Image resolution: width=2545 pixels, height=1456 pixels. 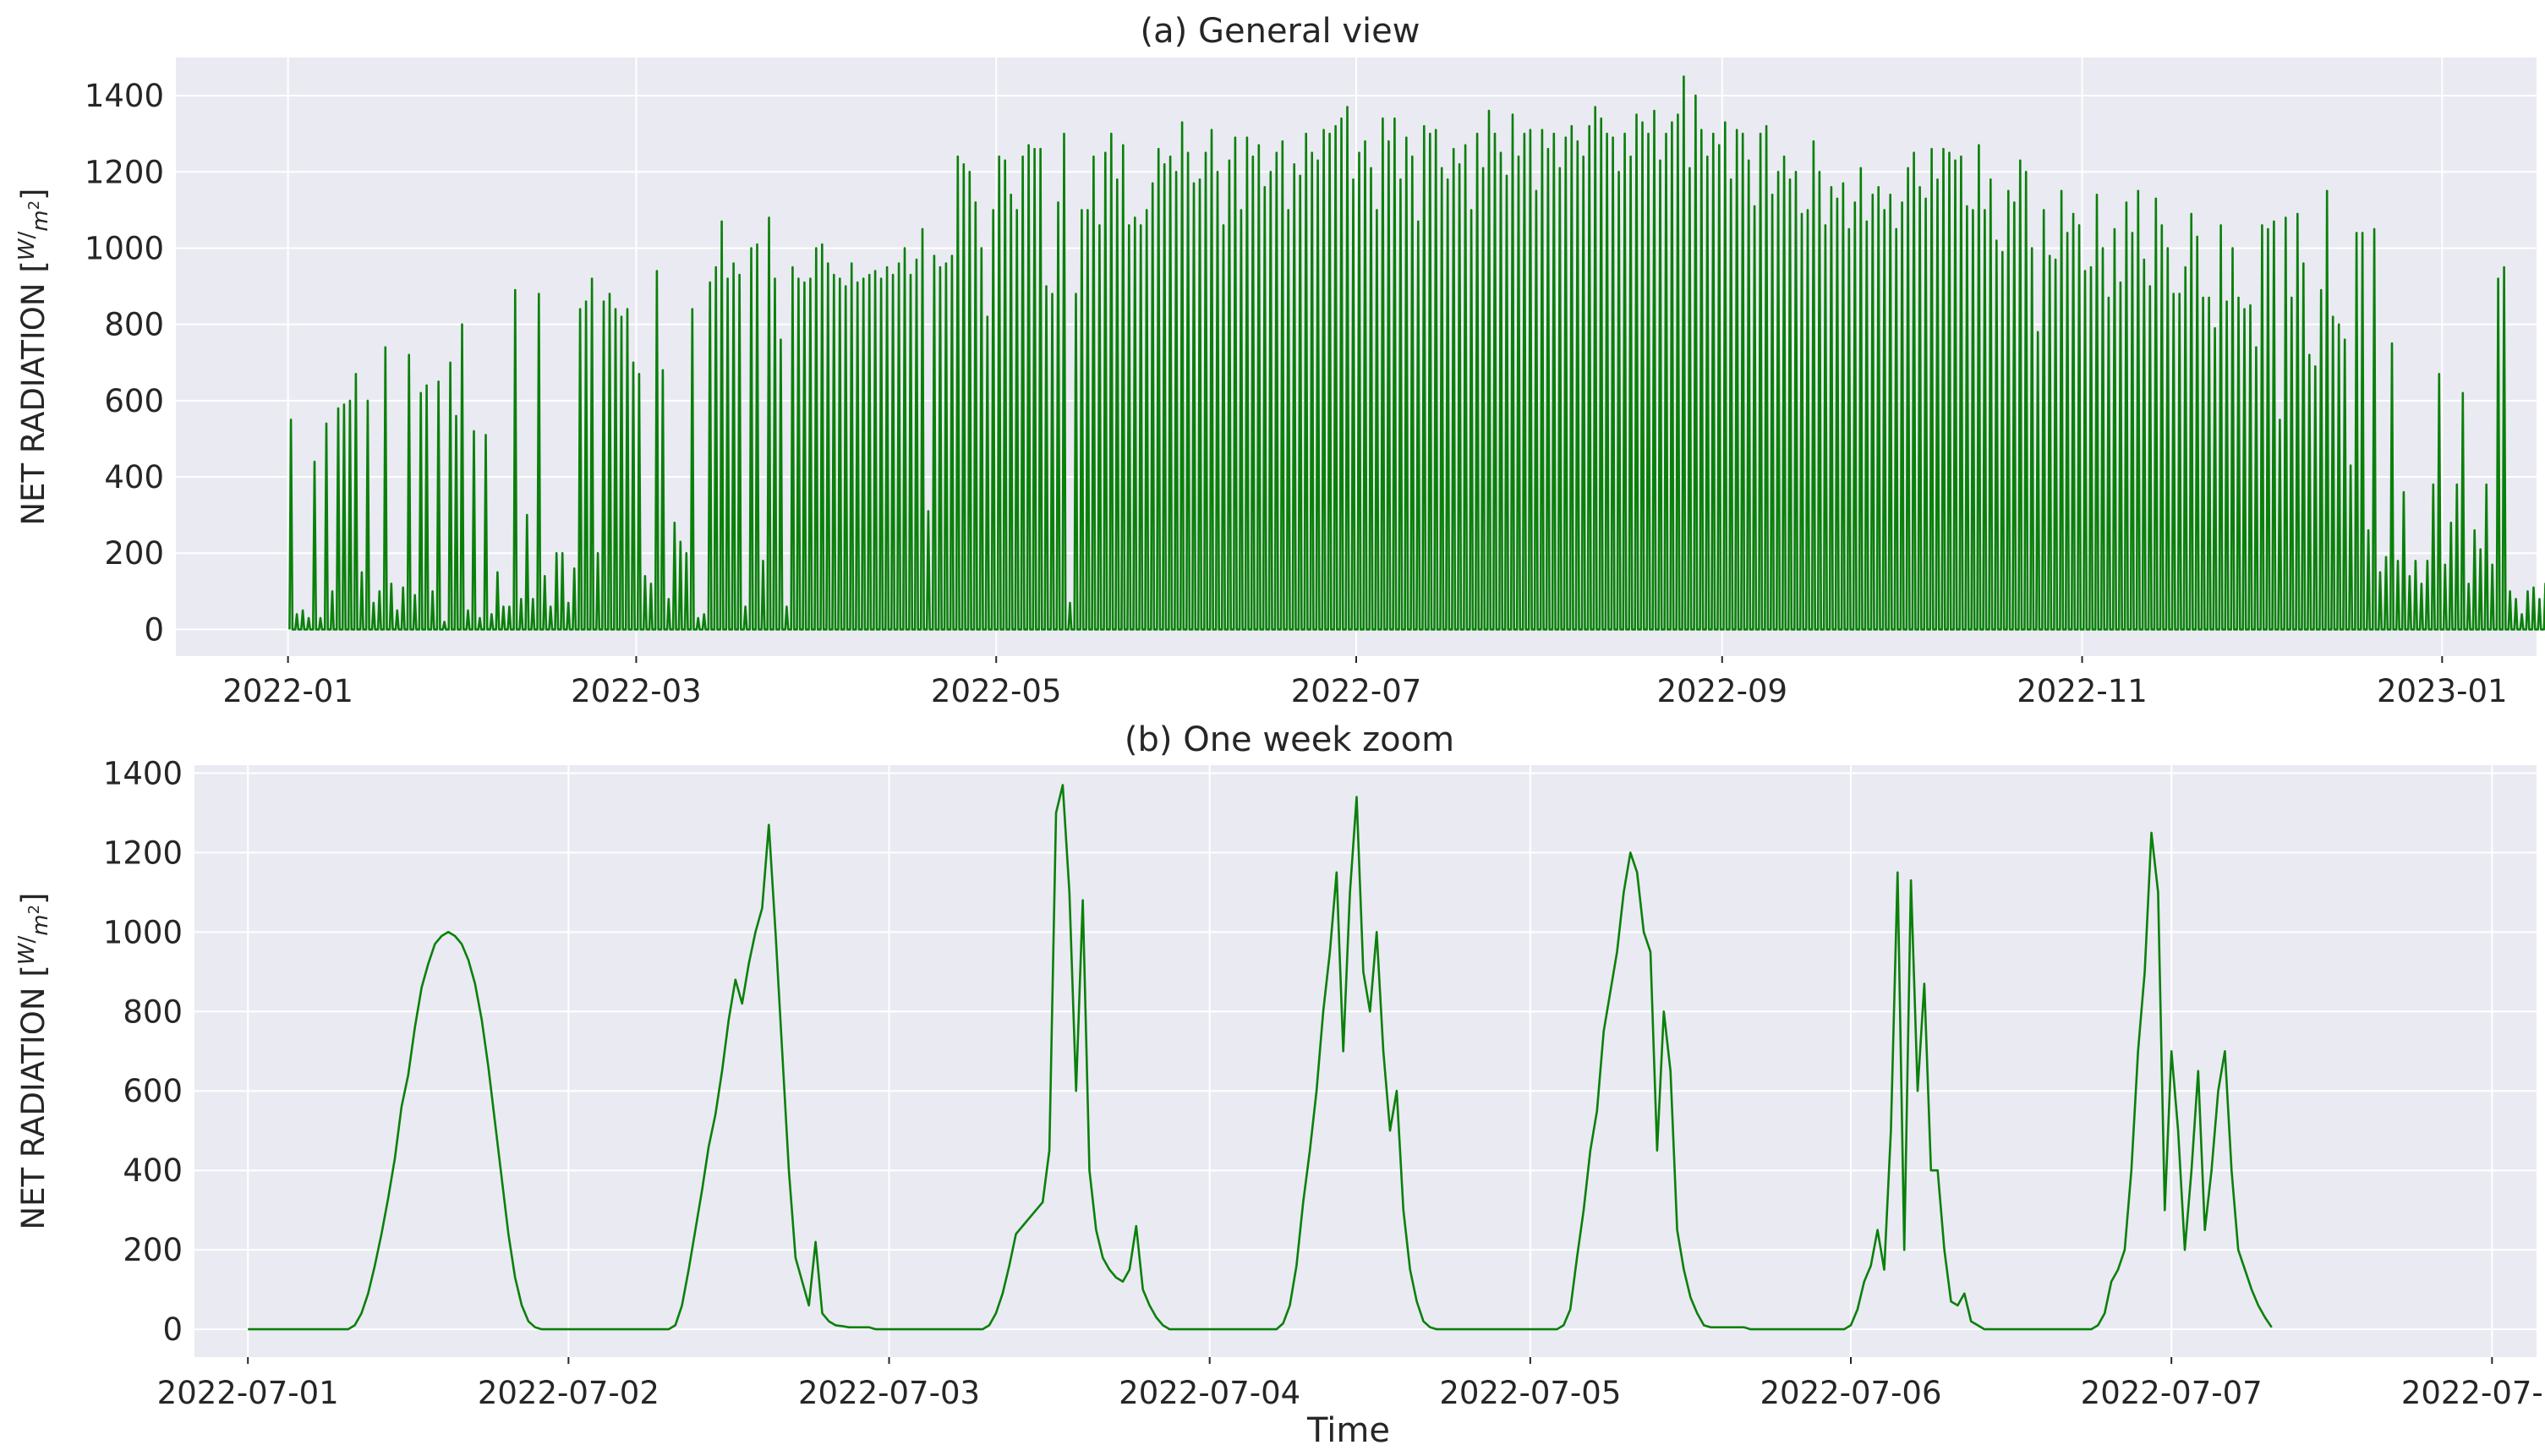 What do you see at coordinates (1348, 1430) in the screenshot?
I see `x-axis-label: Time` at bounding box center [1348, 1430].